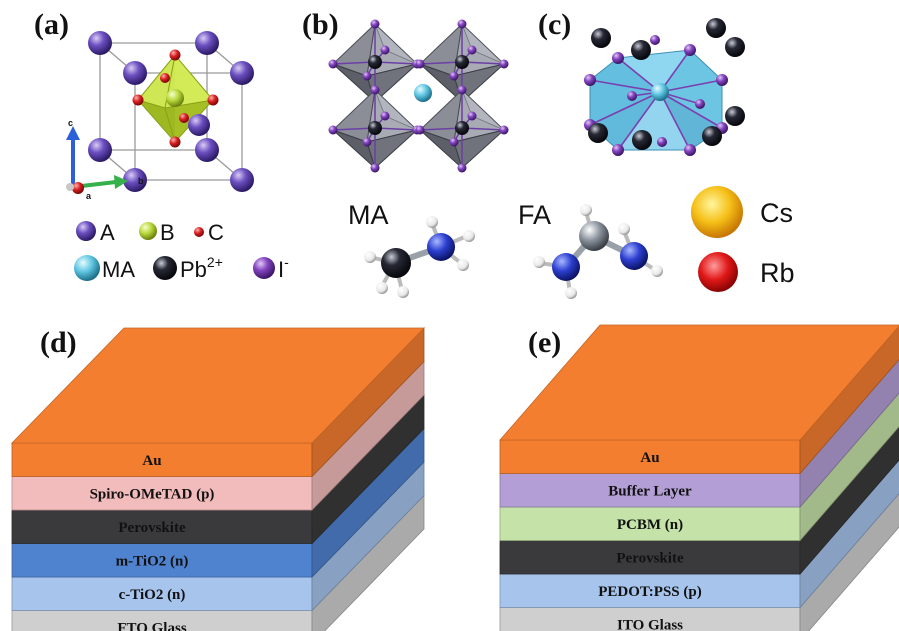  What do you see at coordinates (554, 24) in the screenshot?
I see `panel-label-c: (c)` at bounding box center [554, 24].